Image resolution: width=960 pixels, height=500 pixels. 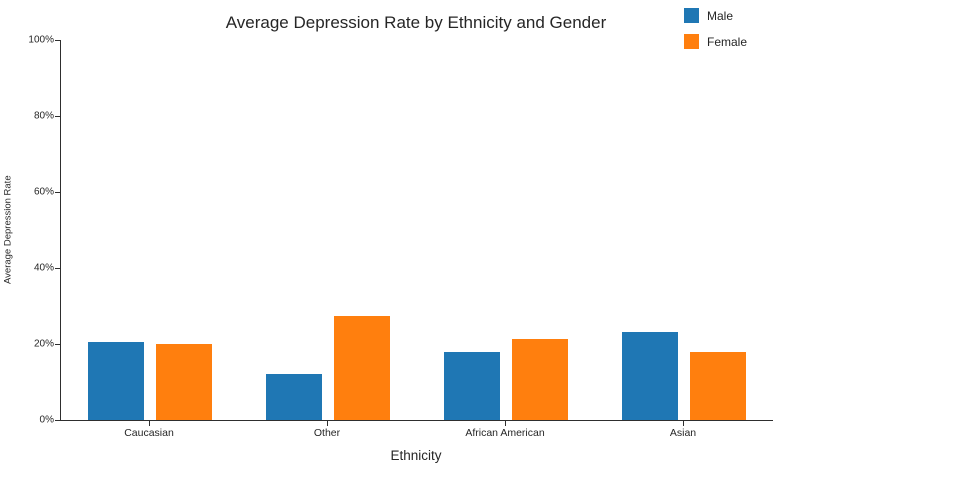 I want to click on legend-item-male: Male, so click(x=715, y=15).